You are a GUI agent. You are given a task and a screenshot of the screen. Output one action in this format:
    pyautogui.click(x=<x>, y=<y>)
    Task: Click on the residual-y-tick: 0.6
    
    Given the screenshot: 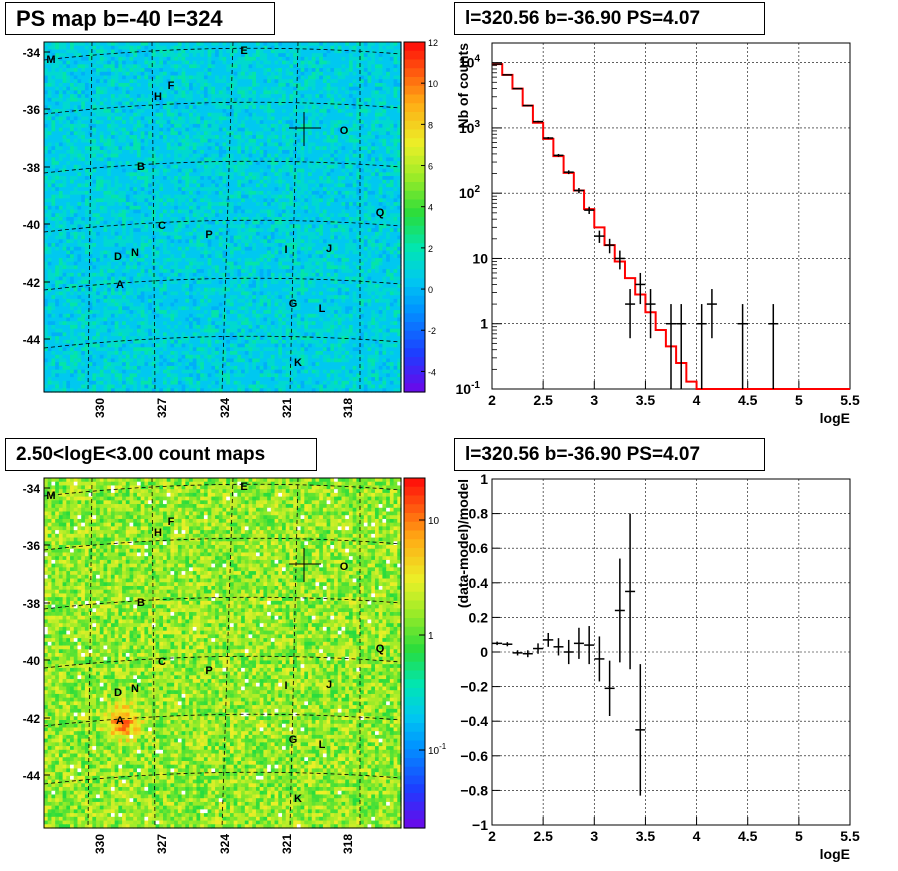 What is the action you would take?
    pyautogui.click(x=479, y=548)
    